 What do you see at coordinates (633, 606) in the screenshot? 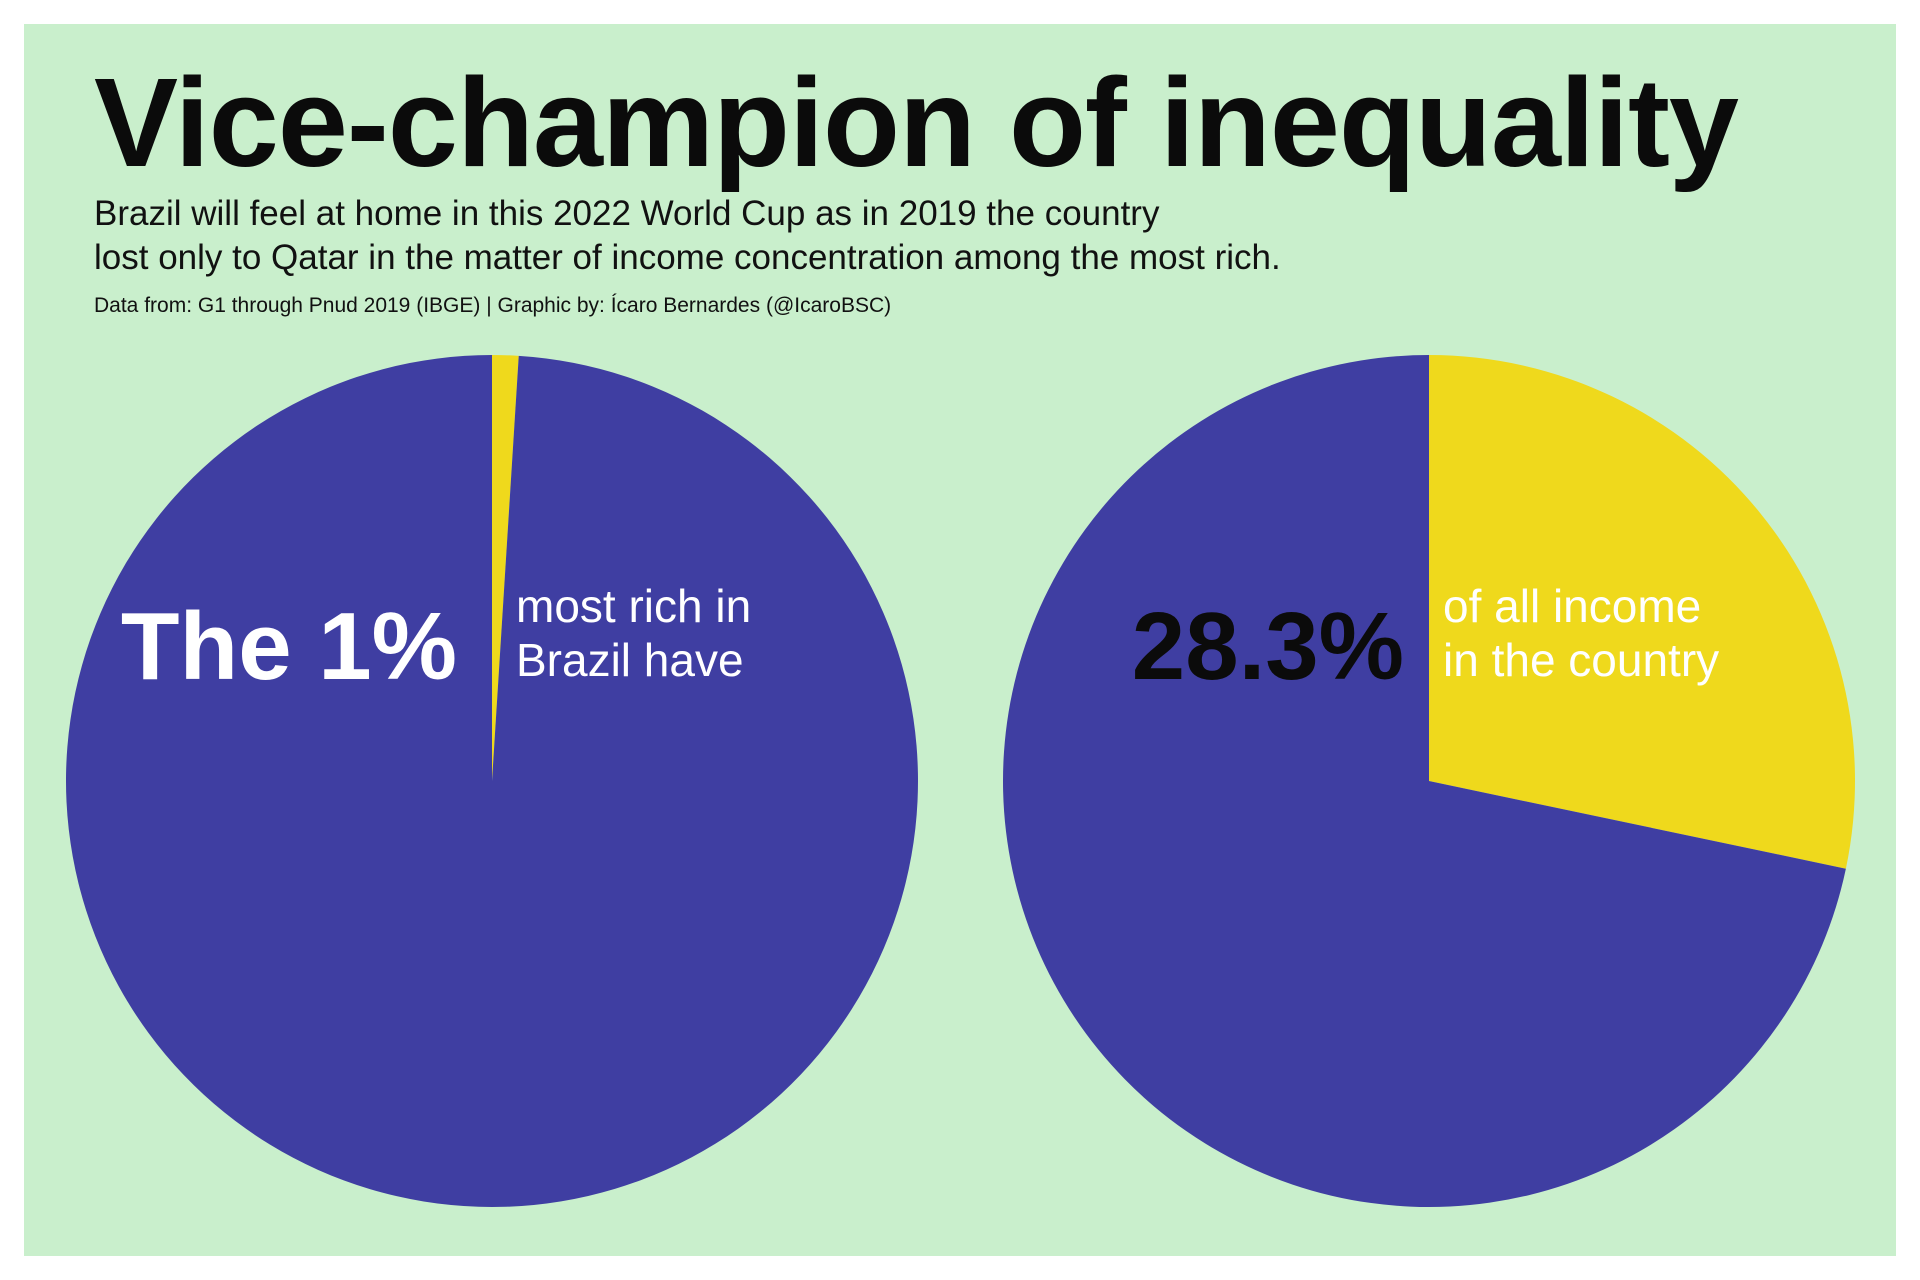
I see `pie-1-side-label-line-1: most rich in` at bounding box center [633, 606].